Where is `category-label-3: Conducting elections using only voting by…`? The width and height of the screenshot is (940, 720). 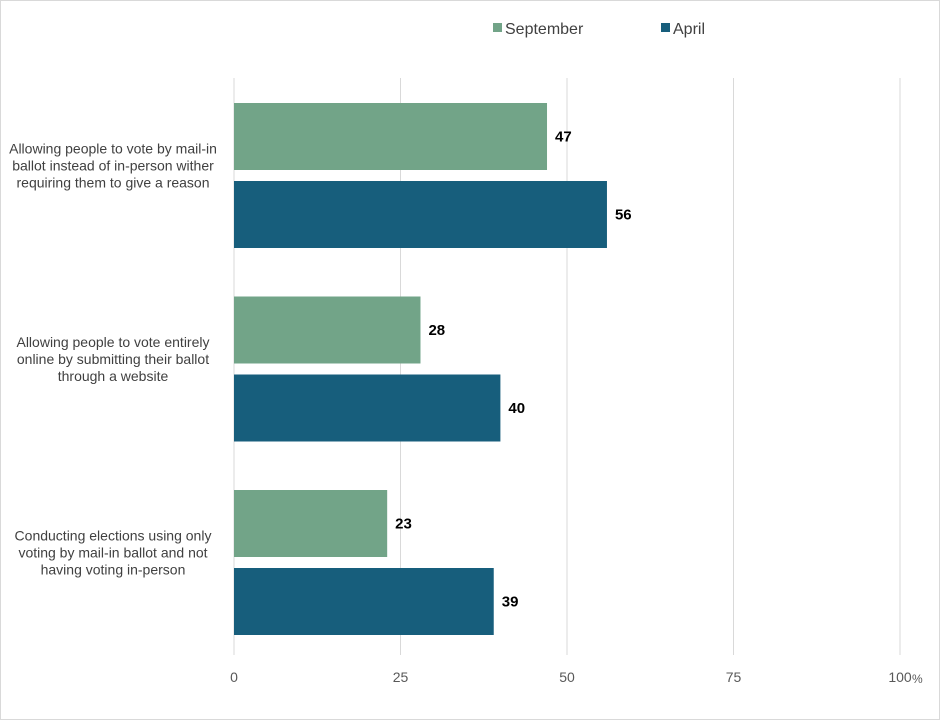 category-label-3: Conducting elections using only voting by… is located at coordinates (113, 553).